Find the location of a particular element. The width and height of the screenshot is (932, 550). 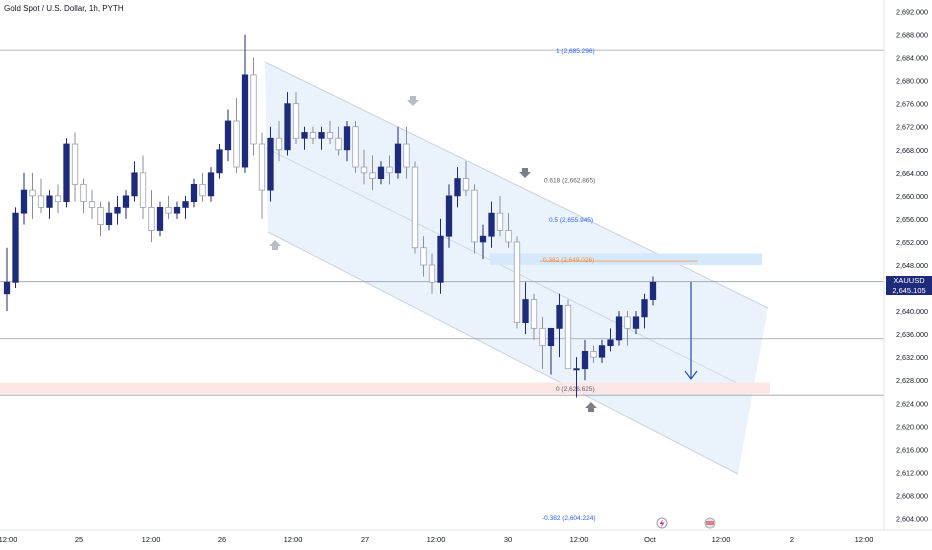

y-tick-label: 2,680.000 is located at coordinates (912, 81).